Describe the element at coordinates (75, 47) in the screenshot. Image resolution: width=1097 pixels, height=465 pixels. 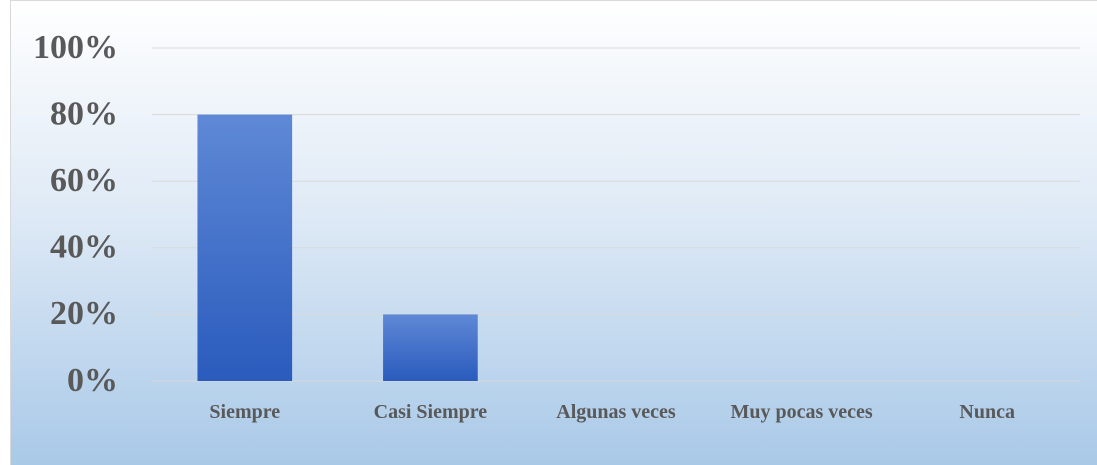
I see `y-tick-label: 100%` at that location.